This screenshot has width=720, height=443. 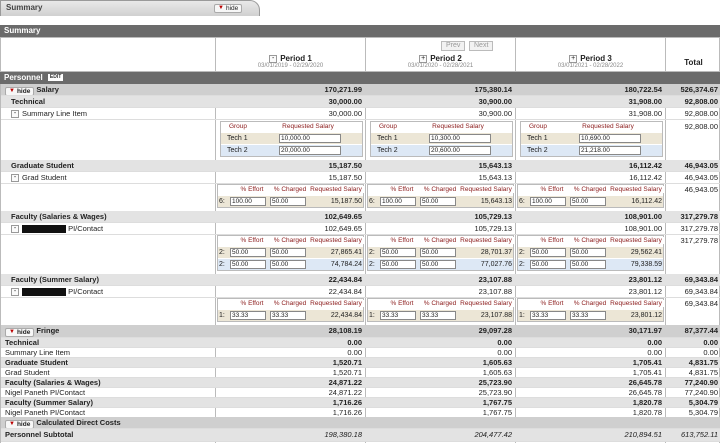 I want to click on period-1-header: - Period 1 03/01/2019 - 02/29/2020, so click(x=290, y=62).